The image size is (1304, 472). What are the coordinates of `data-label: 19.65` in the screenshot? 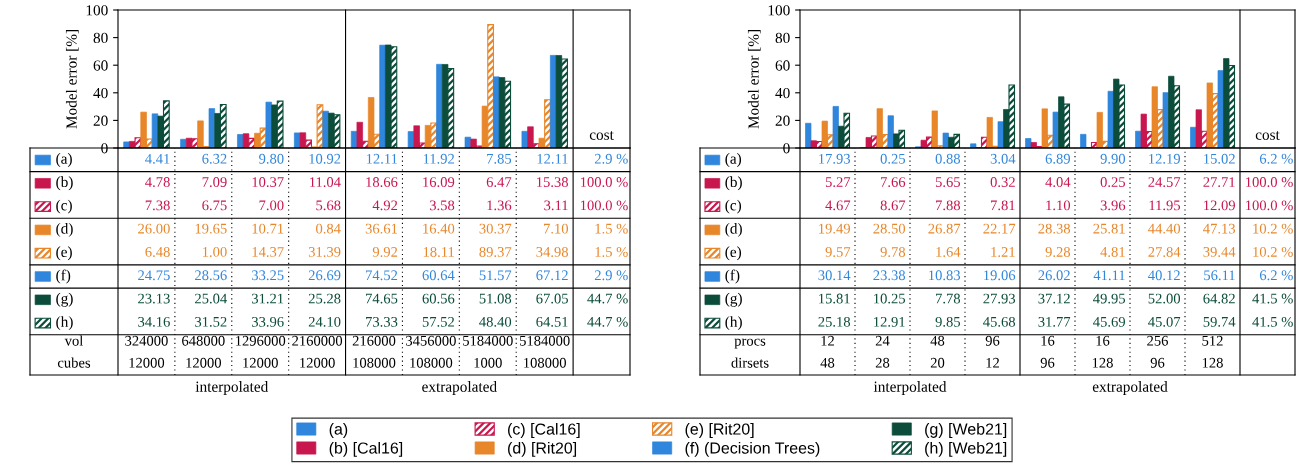 It's located at (211, 228).